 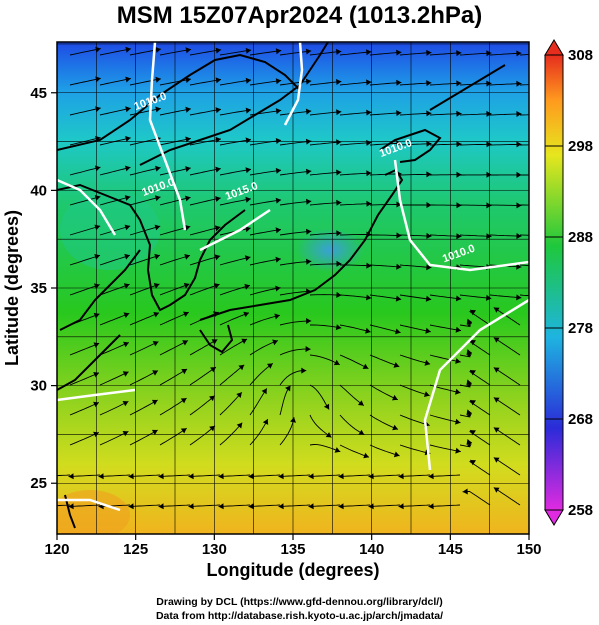 What do you see at coordinates (450, 549) in the screenshot?
I see `x-tick-label: 145` at bounding box center [450, 549].